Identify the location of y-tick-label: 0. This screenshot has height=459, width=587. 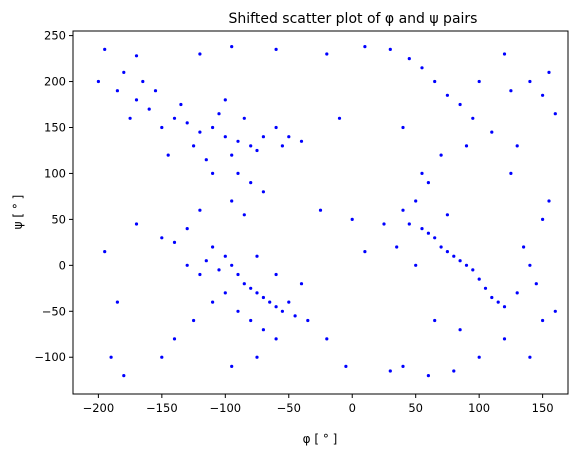
(62, 265).